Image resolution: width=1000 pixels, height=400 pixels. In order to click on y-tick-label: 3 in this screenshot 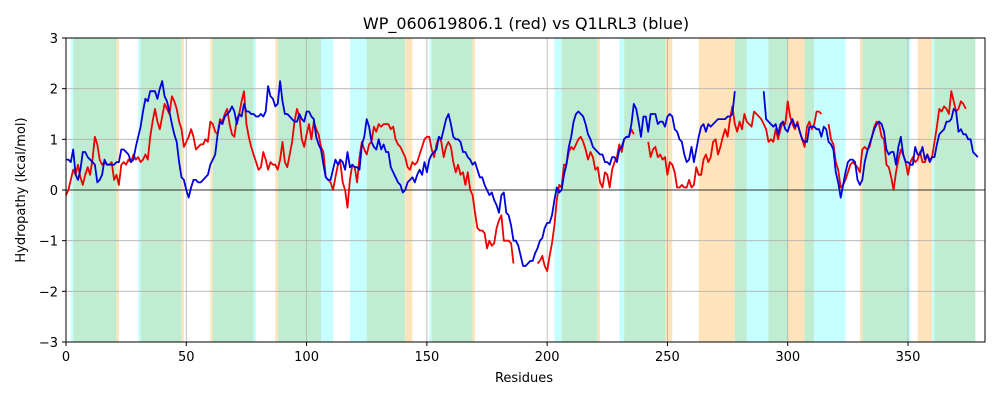, I will do `click(54, 39)`.